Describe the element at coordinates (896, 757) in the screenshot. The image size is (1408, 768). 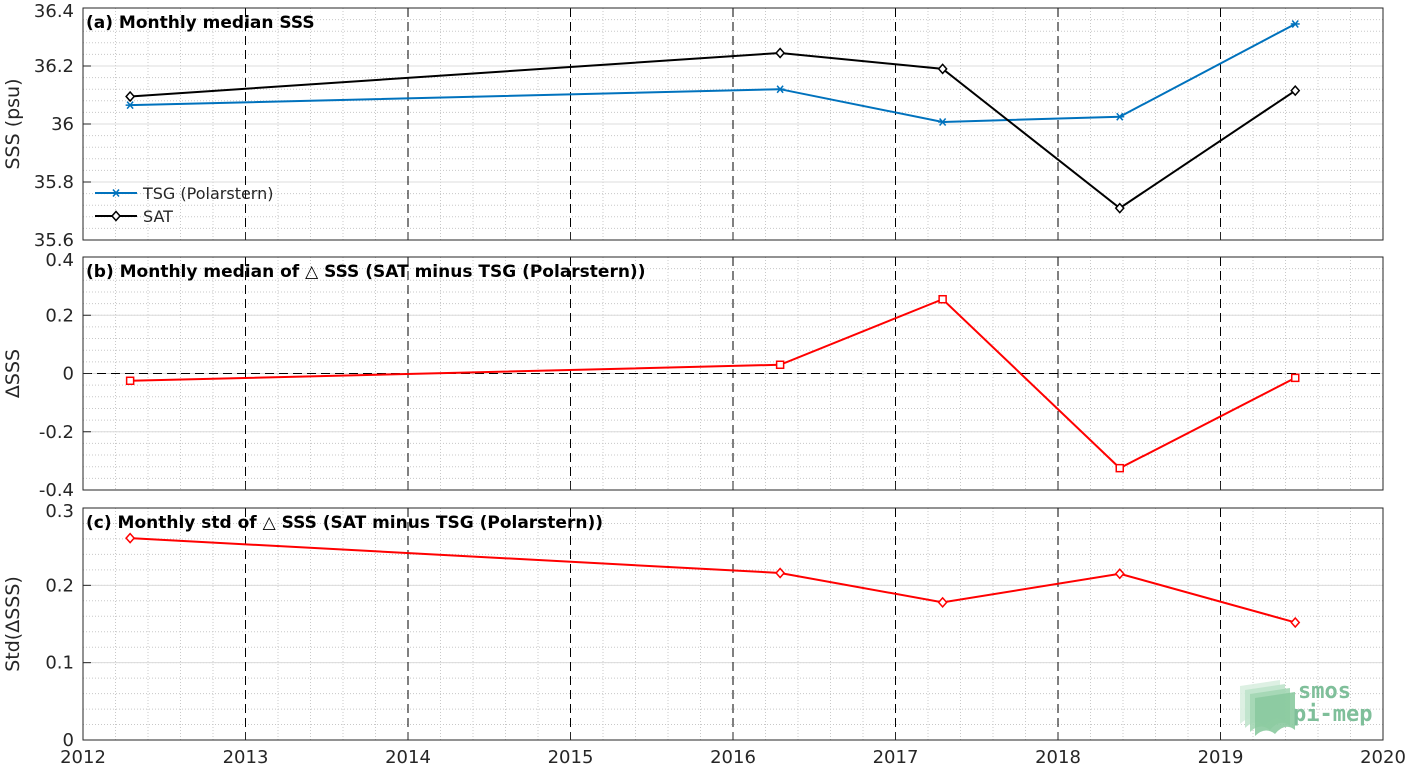
I see `x-tick-label: 2017` at that location.